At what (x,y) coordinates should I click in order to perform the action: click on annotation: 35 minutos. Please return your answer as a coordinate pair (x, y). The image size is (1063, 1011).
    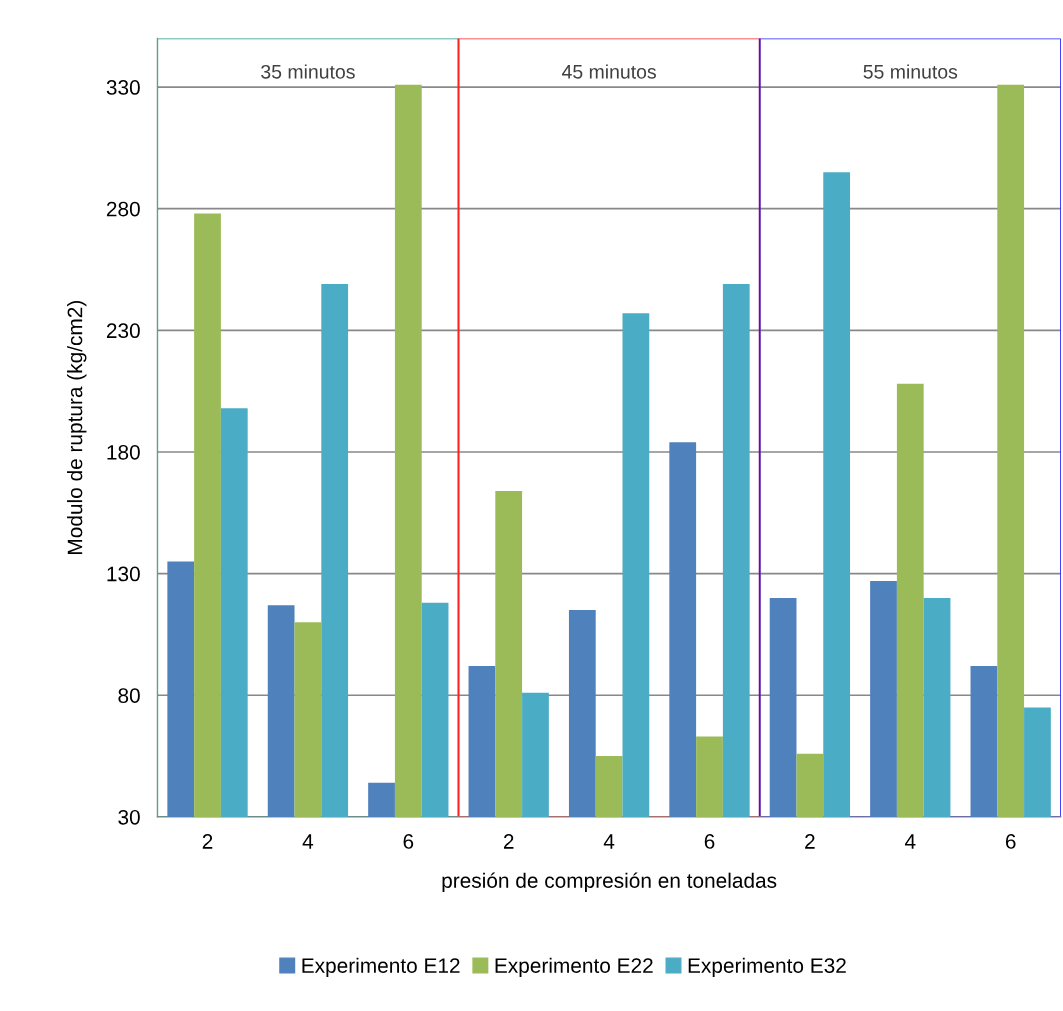
    Looking at the image, I should click on (308, 71).